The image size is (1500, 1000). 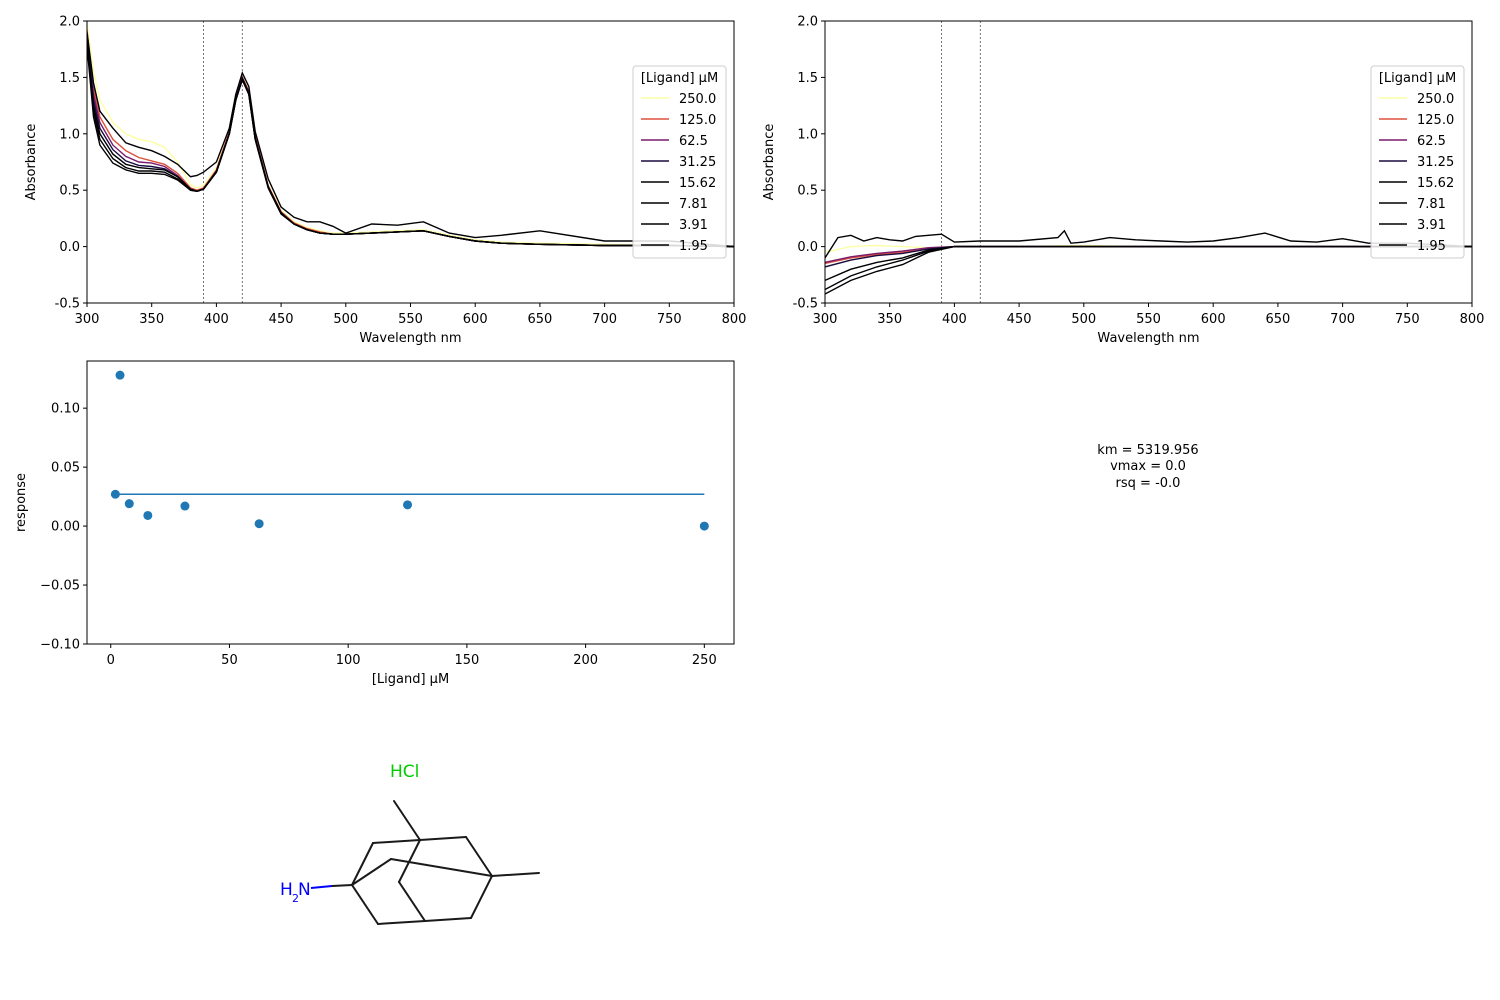 What do you see at coordinates (466, 660) in the screenshot?
I see `x-tick-label: 150` at bounding box center [466, 660].